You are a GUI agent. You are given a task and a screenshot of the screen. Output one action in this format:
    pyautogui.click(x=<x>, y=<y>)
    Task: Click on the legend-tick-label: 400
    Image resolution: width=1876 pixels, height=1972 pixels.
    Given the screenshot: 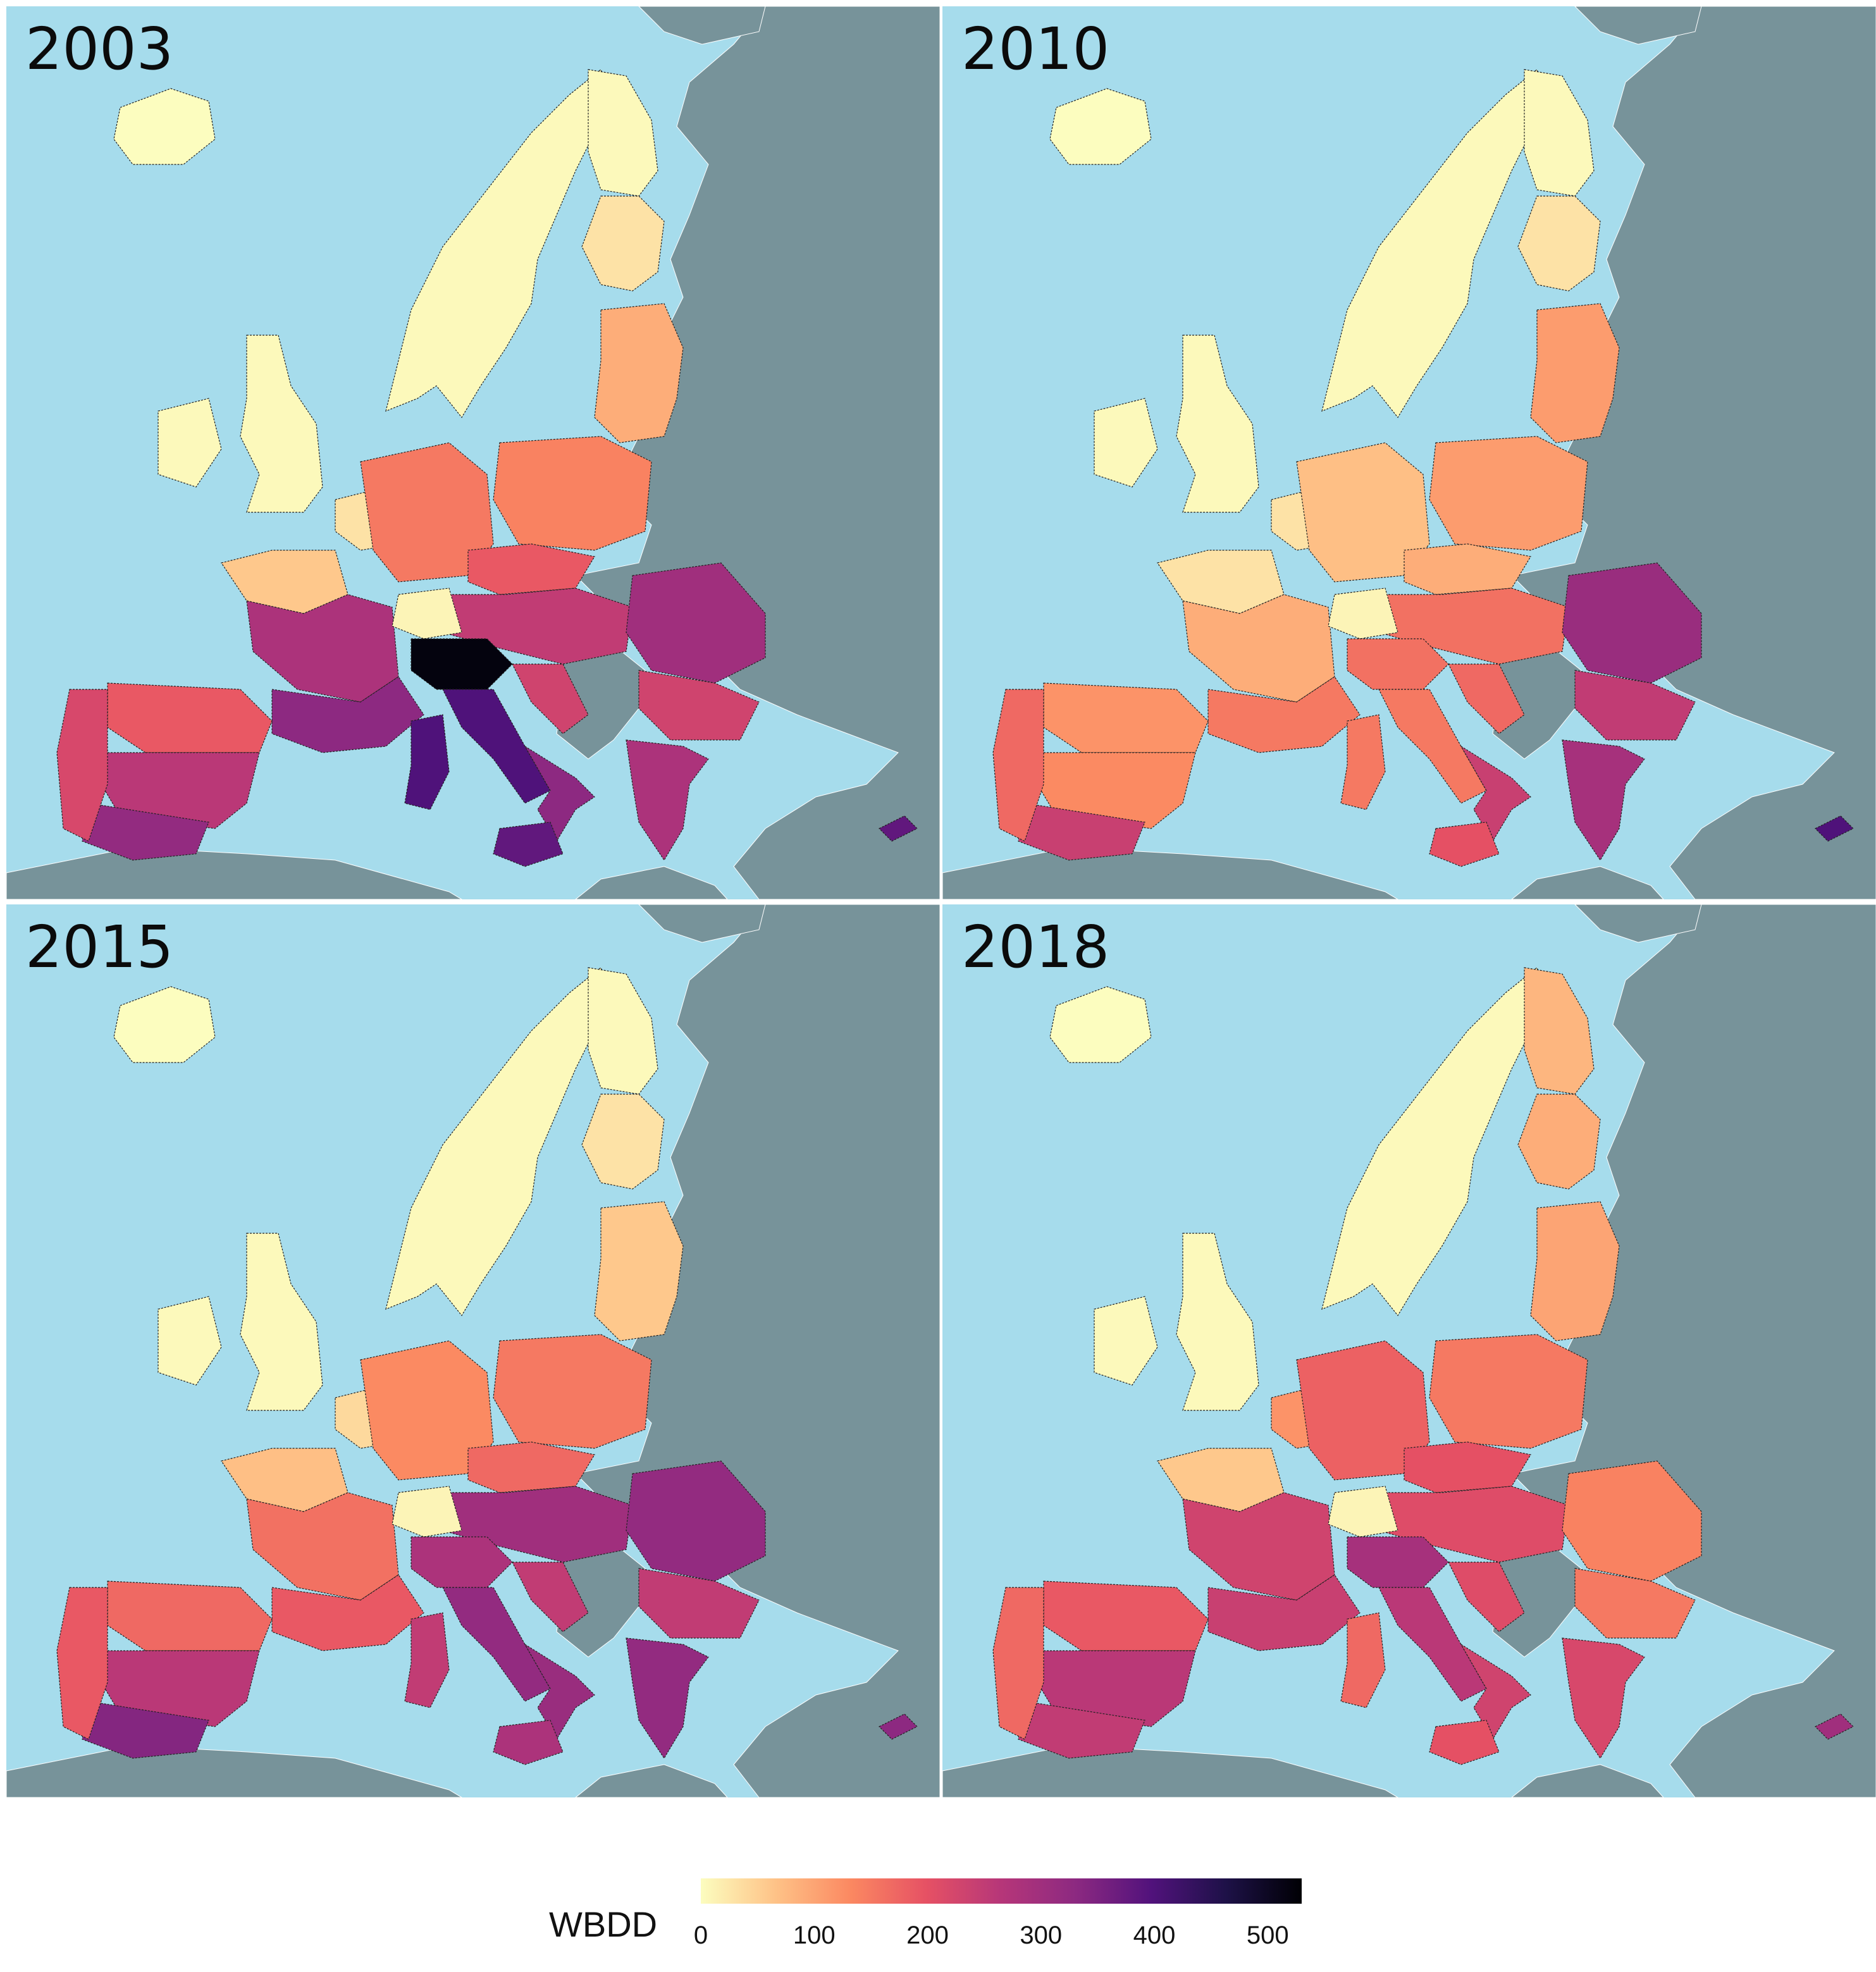 What is the action you would take?
    pyautogui.click(x=1154, y=1935)
    